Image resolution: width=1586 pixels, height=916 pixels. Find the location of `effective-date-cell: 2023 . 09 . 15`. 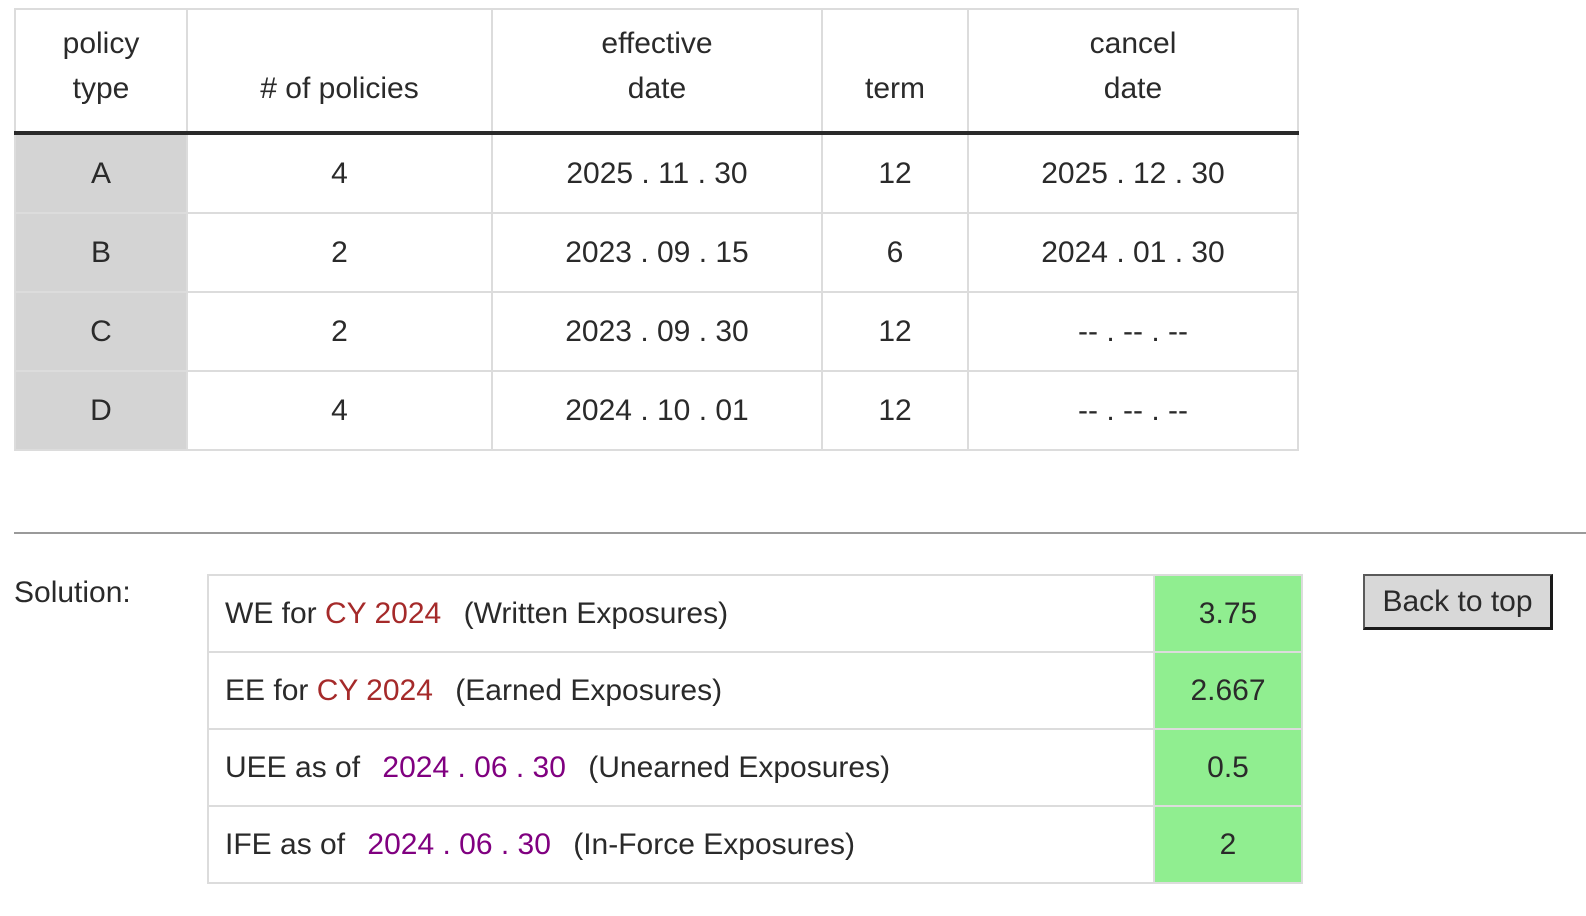

effective-date-cell: 2023 . 09 . 15 is located at coordinates (657, 252).